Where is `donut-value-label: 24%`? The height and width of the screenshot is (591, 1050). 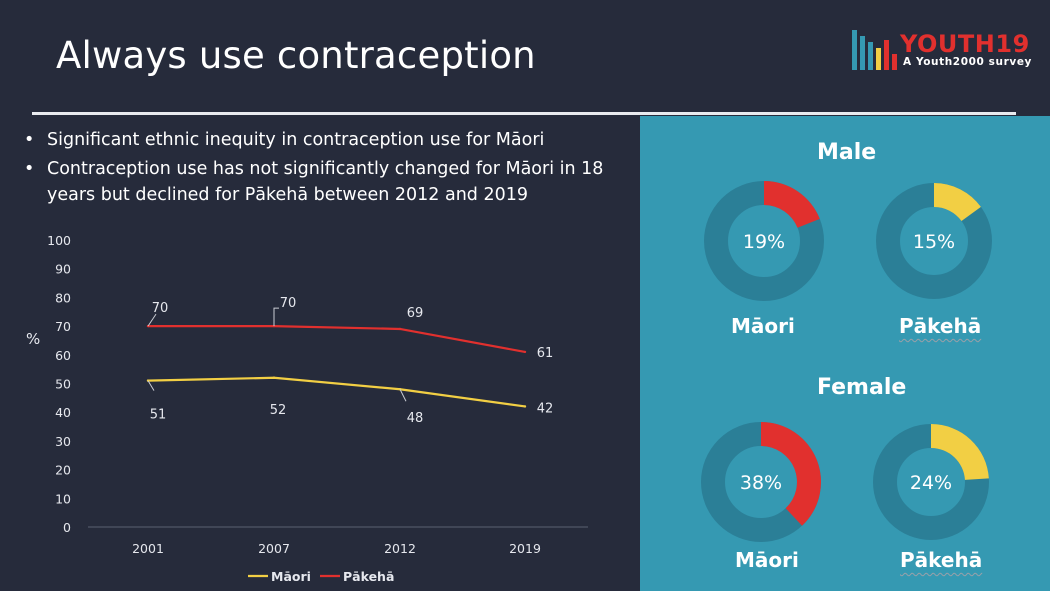 donut-value-label: 24% is located at coordinates (931, 483).